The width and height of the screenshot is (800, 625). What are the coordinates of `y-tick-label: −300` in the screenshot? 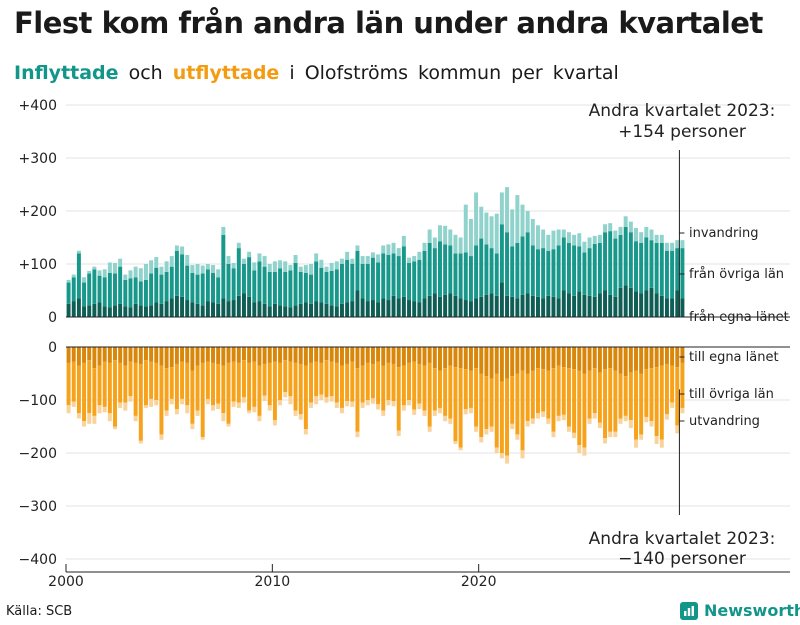 It's located at (38, 507).